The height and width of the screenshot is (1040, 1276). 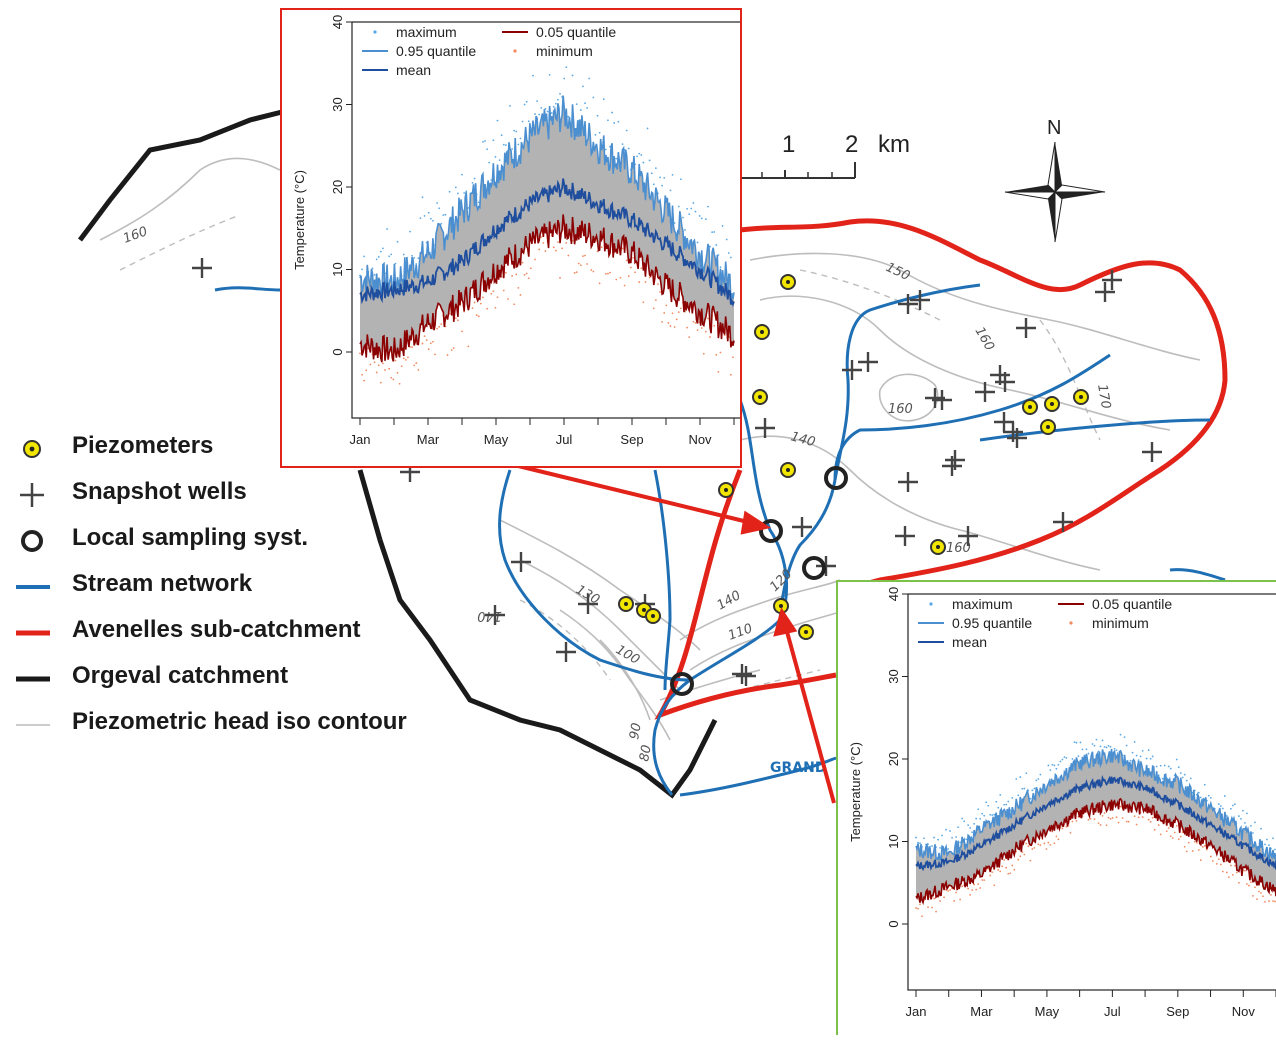 What do you see at coordinates (244, 451) in the screenshot?
I see `legend-item-piezometers: Piezometers` at bounding box center [244, 451].